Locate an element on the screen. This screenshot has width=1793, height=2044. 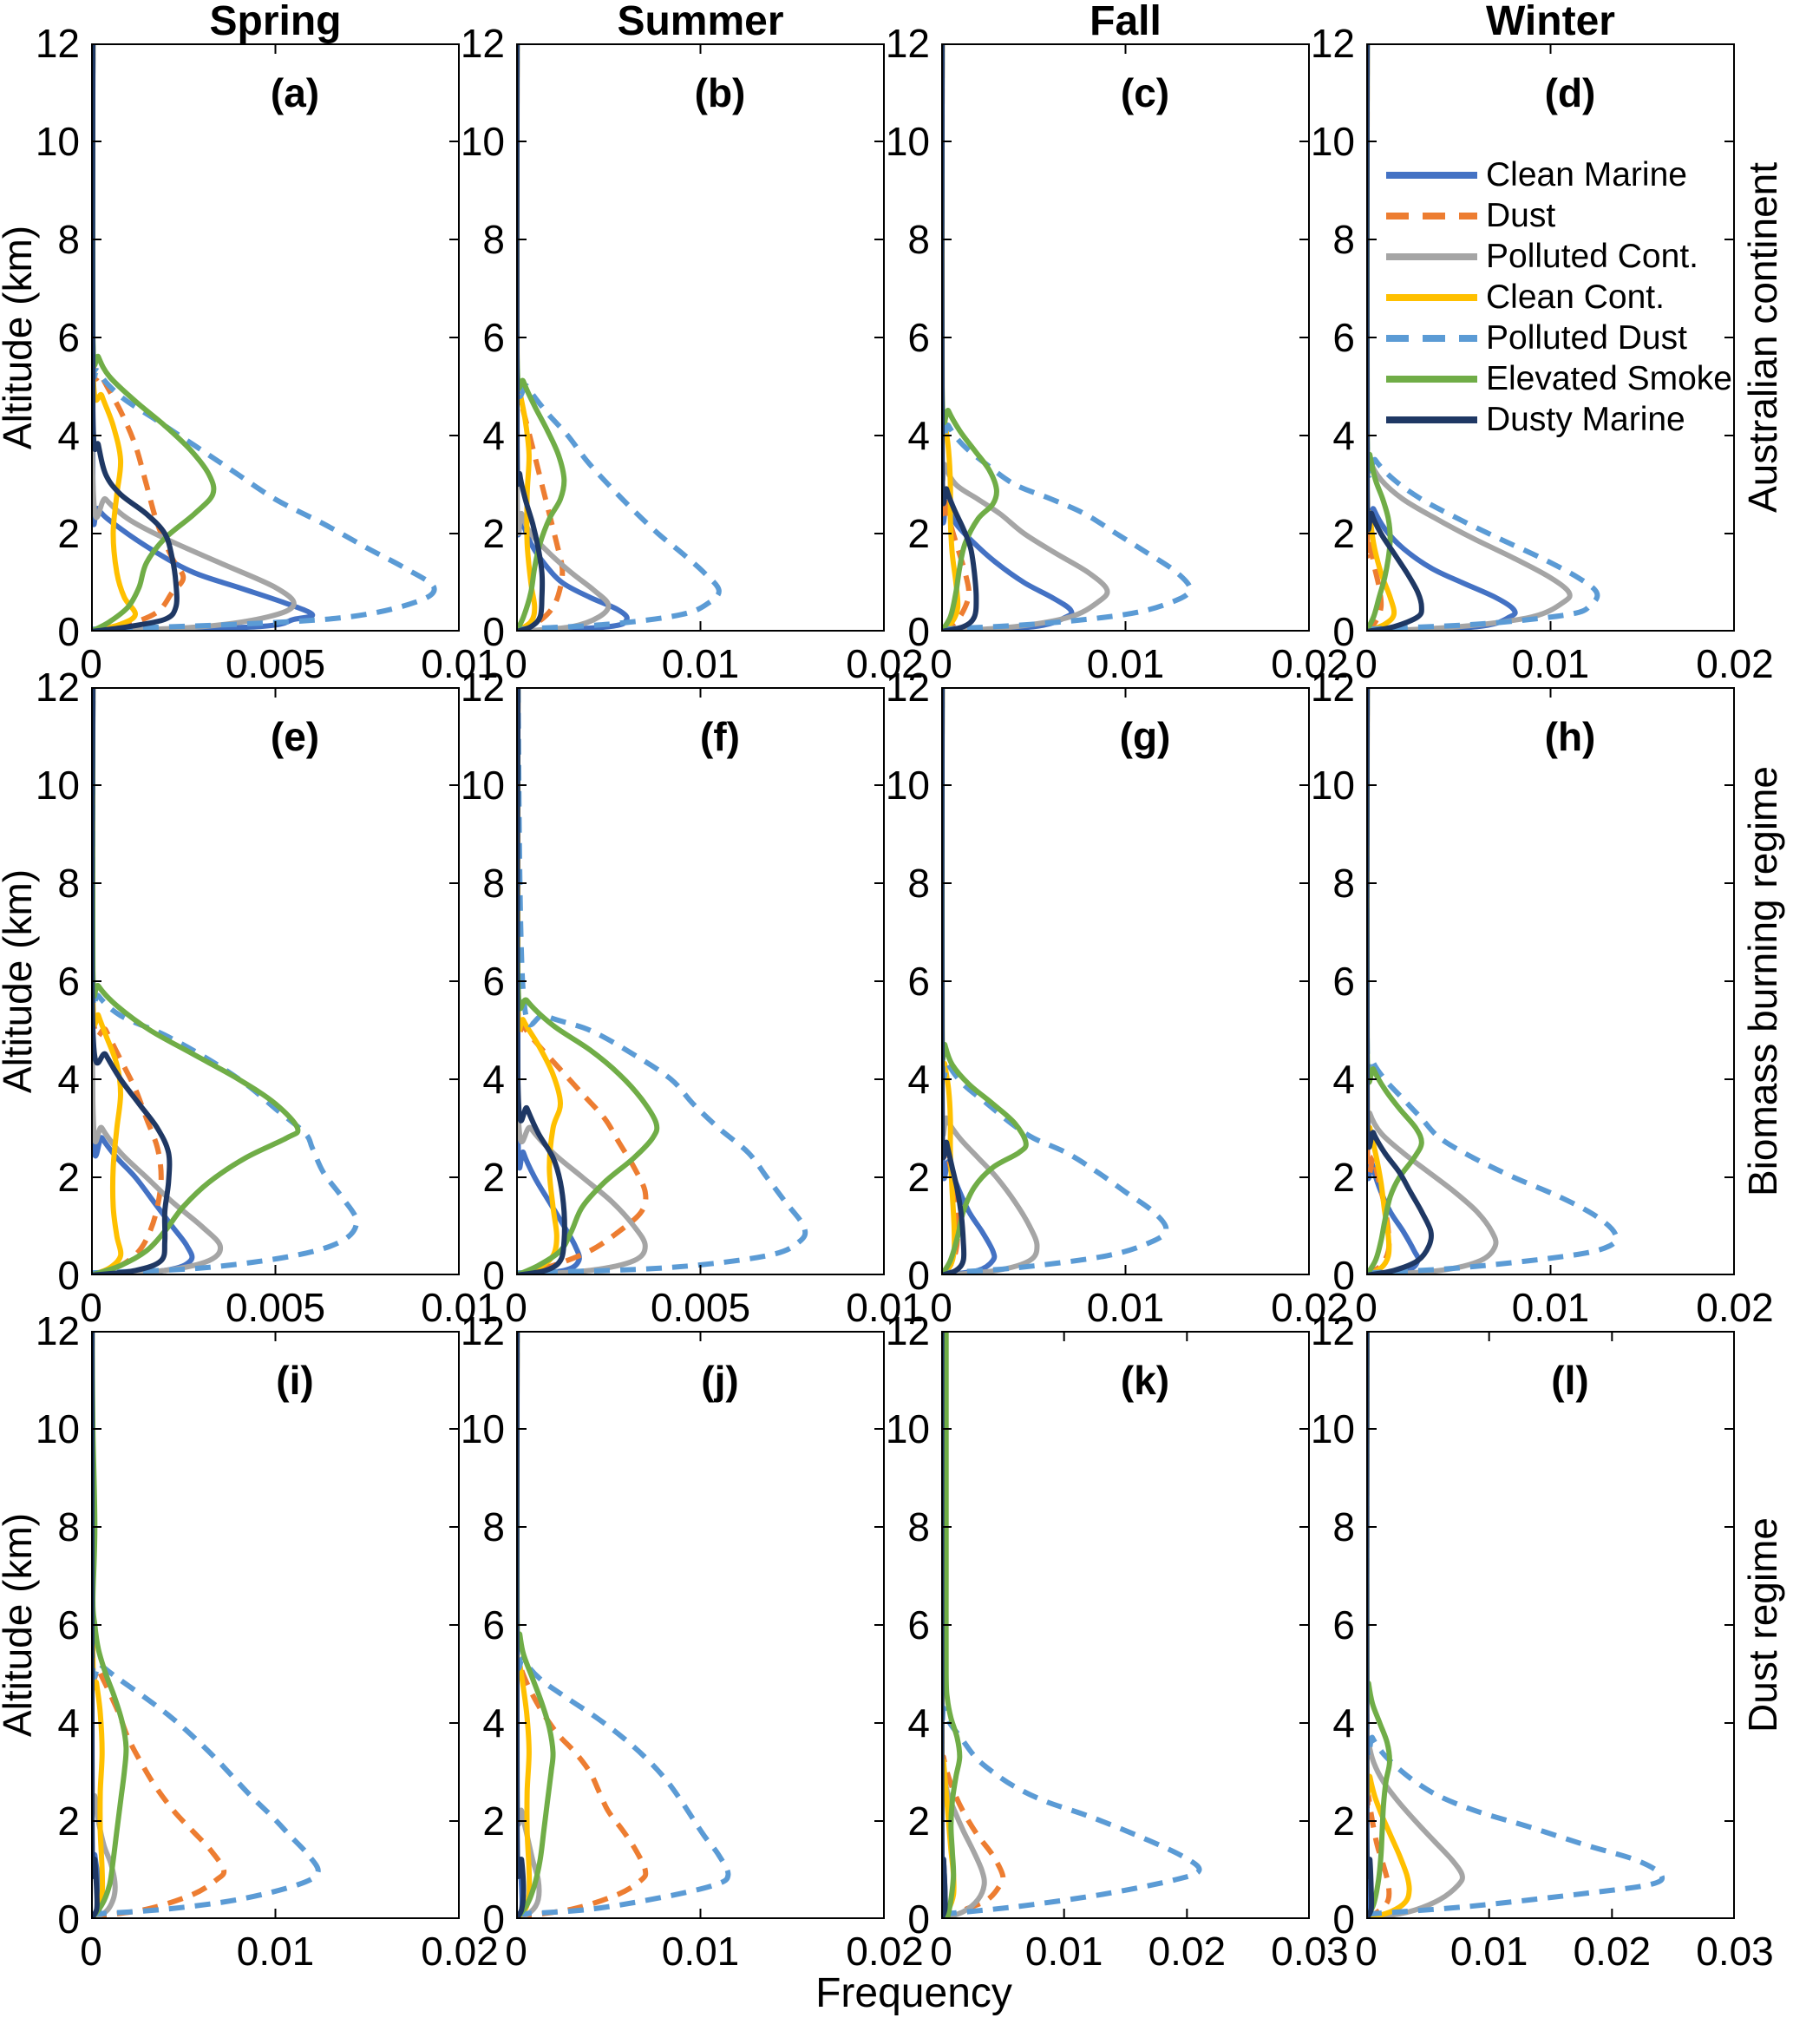
panel-f: 0 2 4 6 8 10 12 0 0.005 0.01 (f) is located at coordinates (692, 998).